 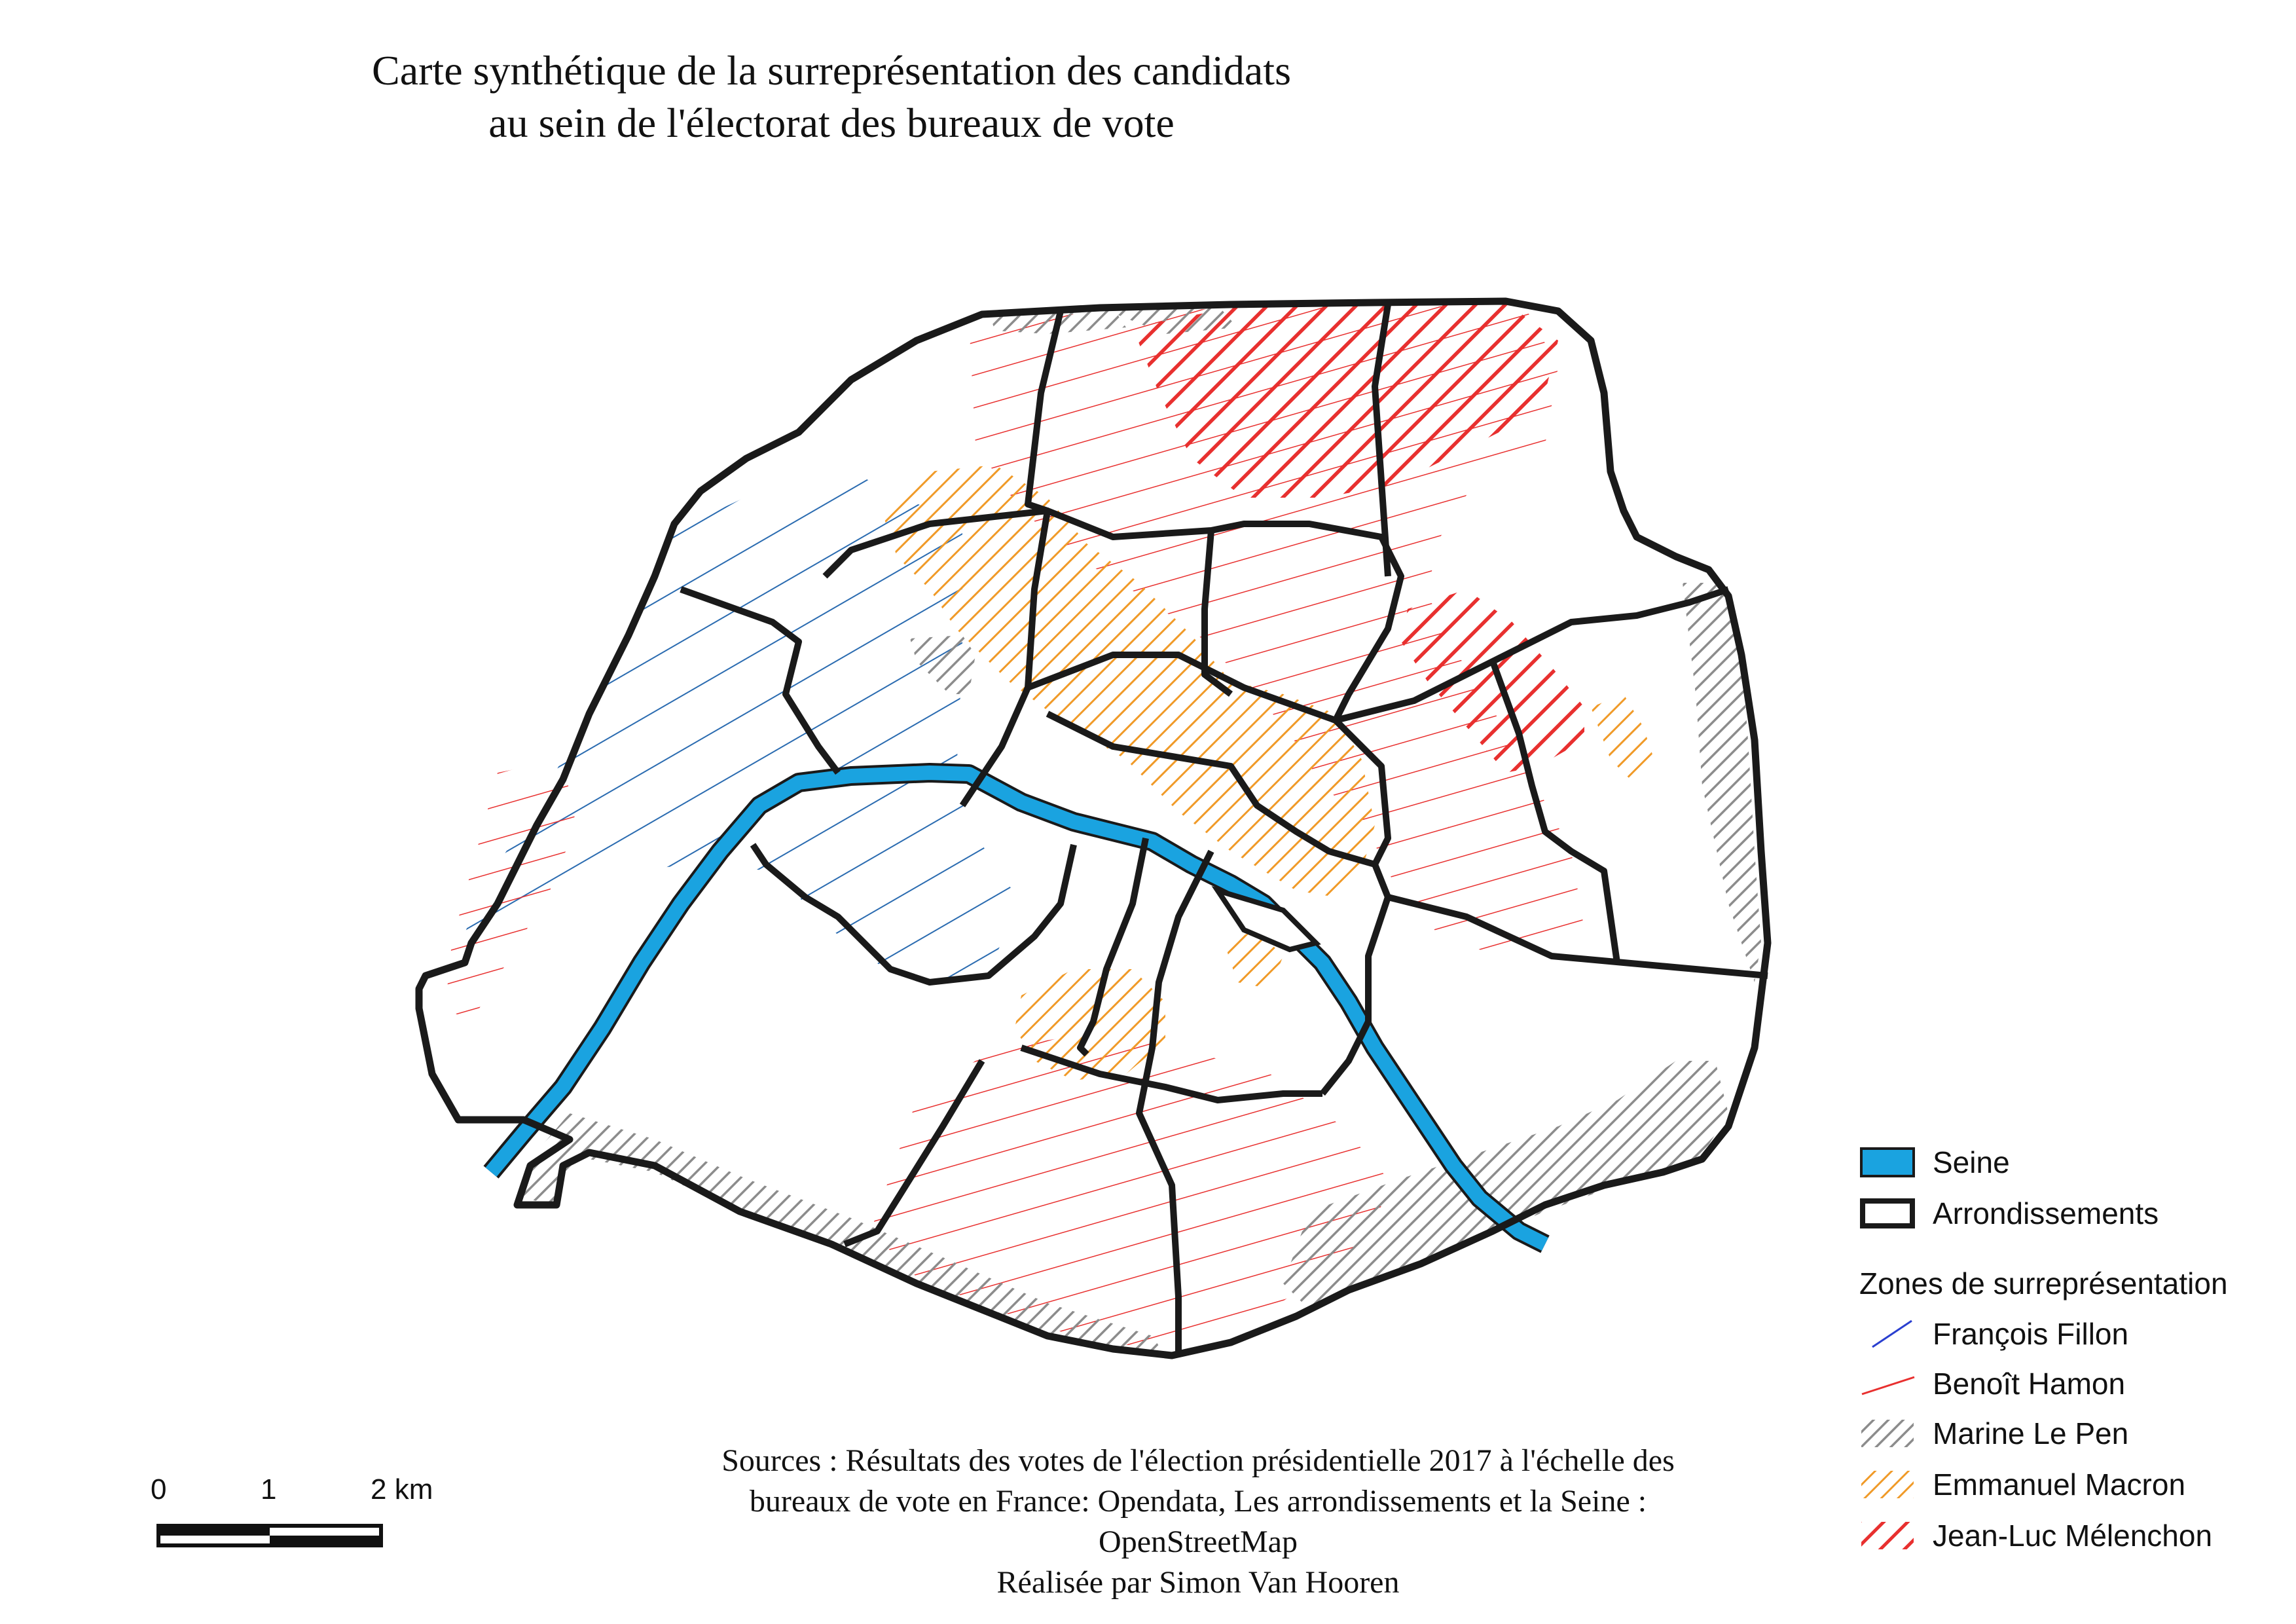 What do you see at coordinates (1253, 959) in the screenshot?
I see `macron-zone-south-small` at bounding box center [1253, 959].